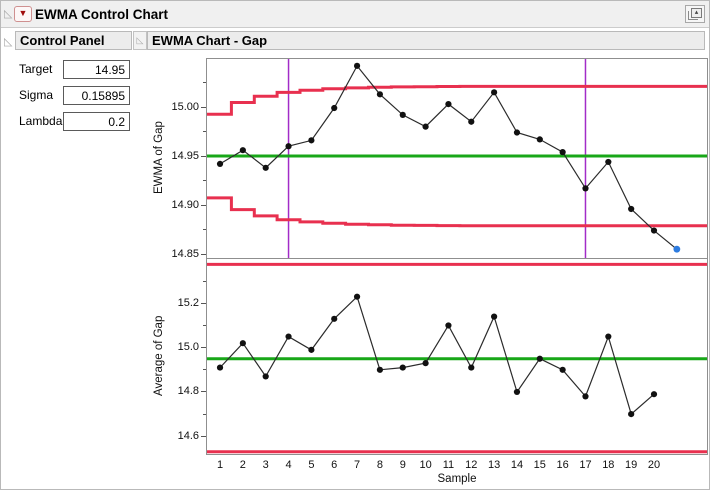 The height and width of the screenshot is (490, 710). Describe the element at coordinates (654, 465) in the screenshot. I see `x-tick-label: 20` at that location.